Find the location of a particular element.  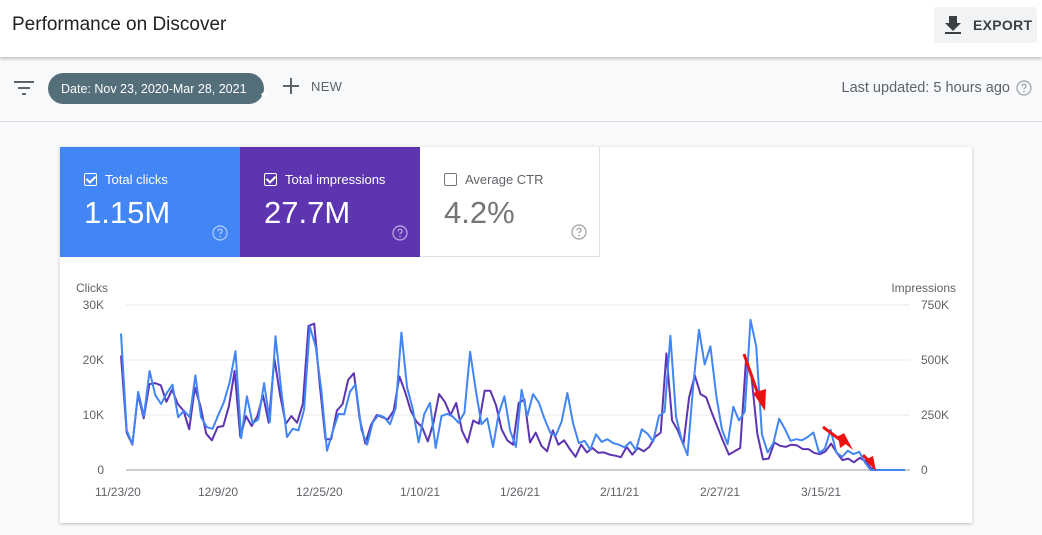

download-icon is located at coordinates (953, 25).